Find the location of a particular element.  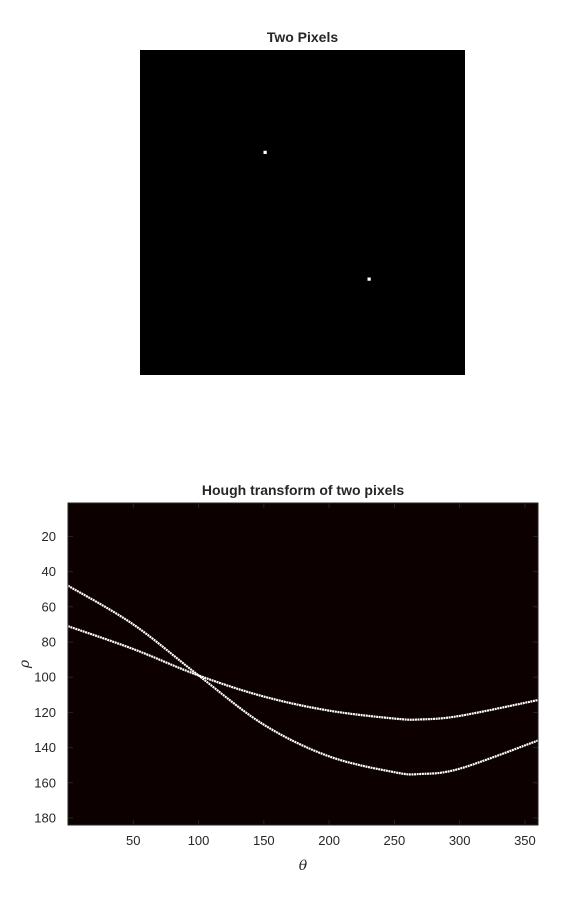

y-tick-label: 60 is located at coordinates (49, 606).